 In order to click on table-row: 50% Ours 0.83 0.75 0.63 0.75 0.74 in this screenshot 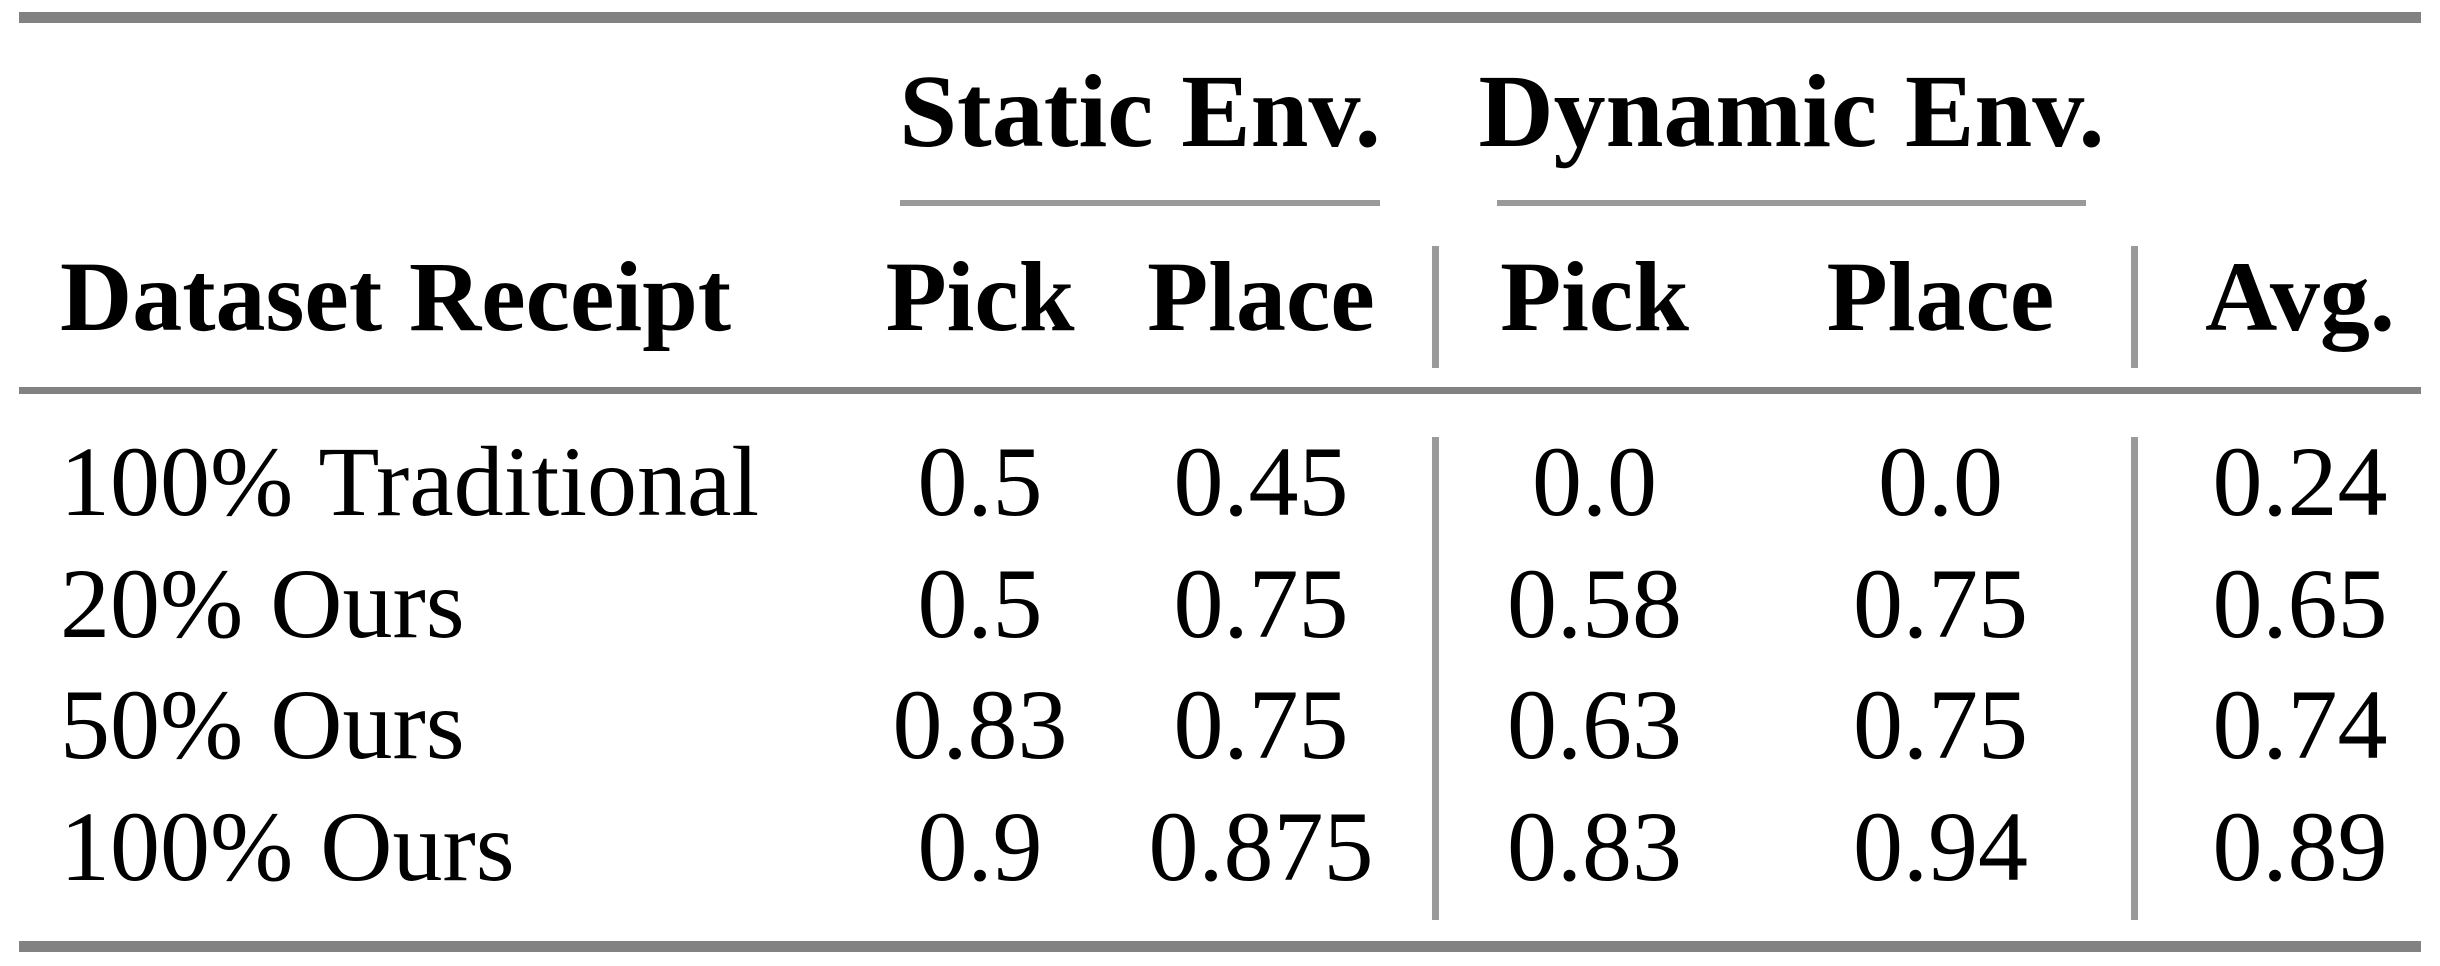, I will do `click(1220, 724)`.